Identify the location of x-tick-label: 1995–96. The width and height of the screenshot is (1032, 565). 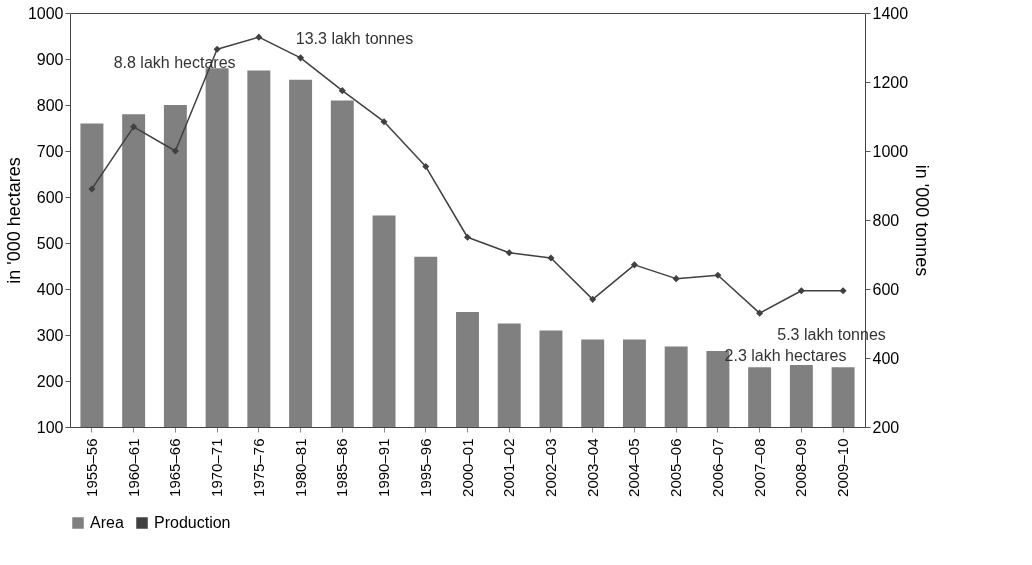
(425, 467).